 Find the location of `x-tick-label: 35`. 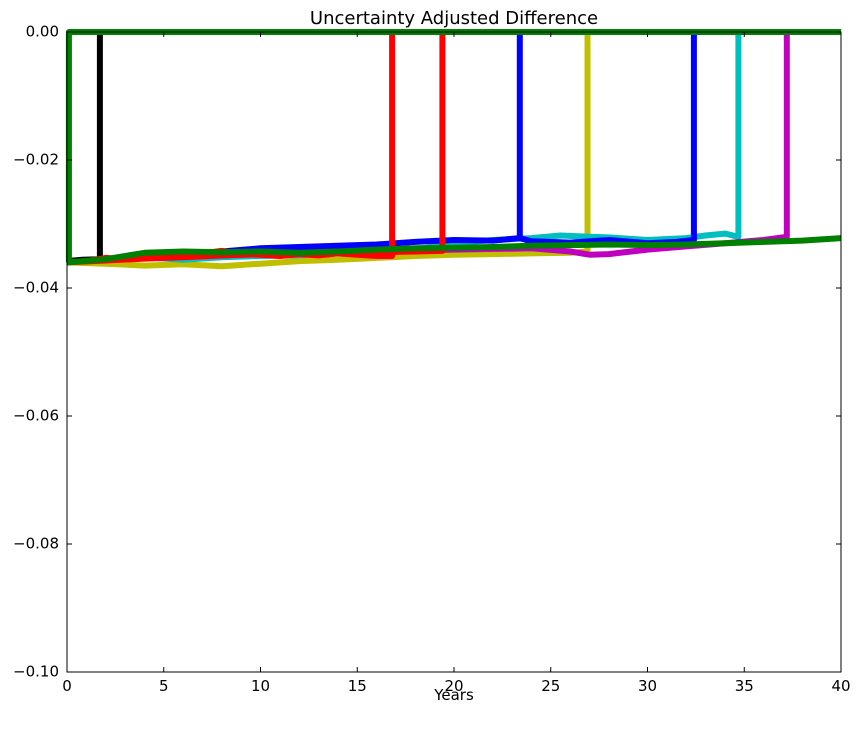

x-tick-label: 35 is located at coordinates (744, 686).